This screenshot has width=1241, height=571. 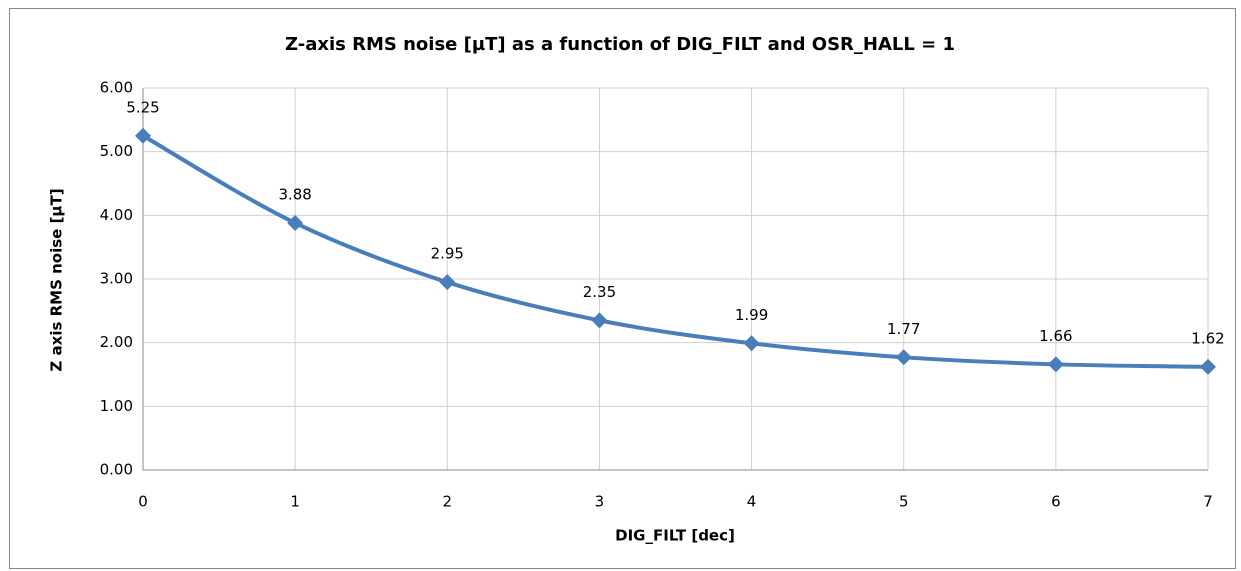 What do you see at coordinates (1056, 502) in the screenshot?
I see `x-tick-label: 6` at bounding box center [1056, 502].